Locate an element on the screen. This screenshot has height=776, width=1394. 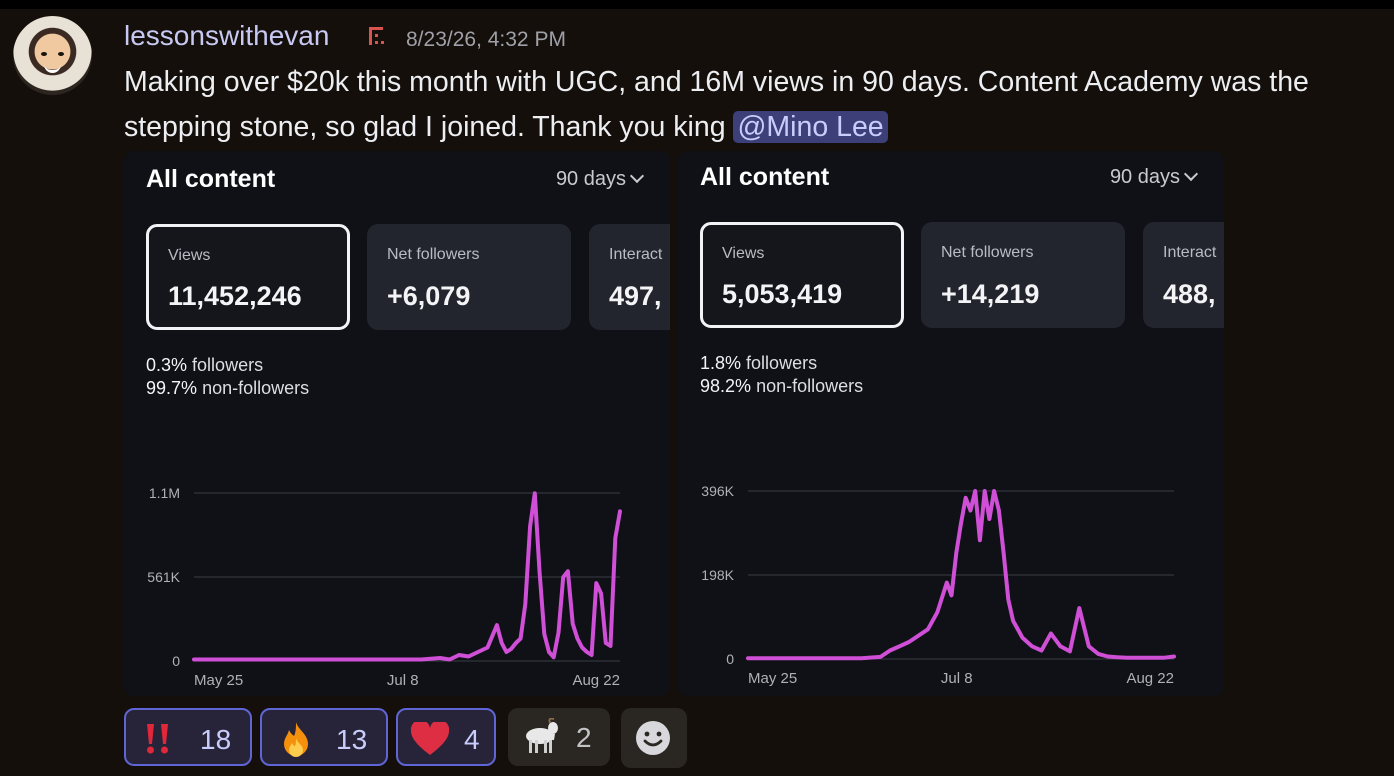
stat-interactions: Interact 488, is located at coordinates (1183, 275).